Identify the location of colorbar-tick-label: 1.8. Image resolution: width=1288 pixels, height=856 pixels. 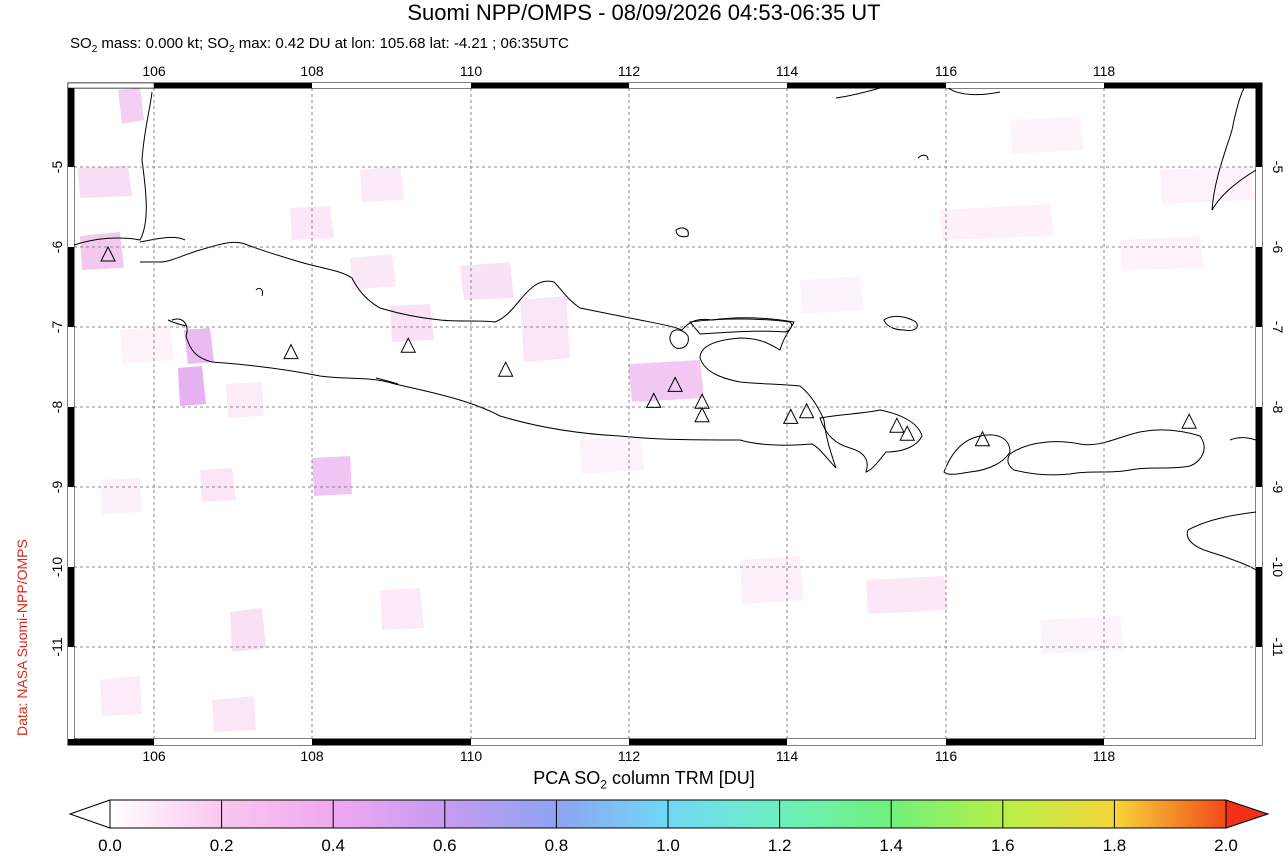
(1114, 845).